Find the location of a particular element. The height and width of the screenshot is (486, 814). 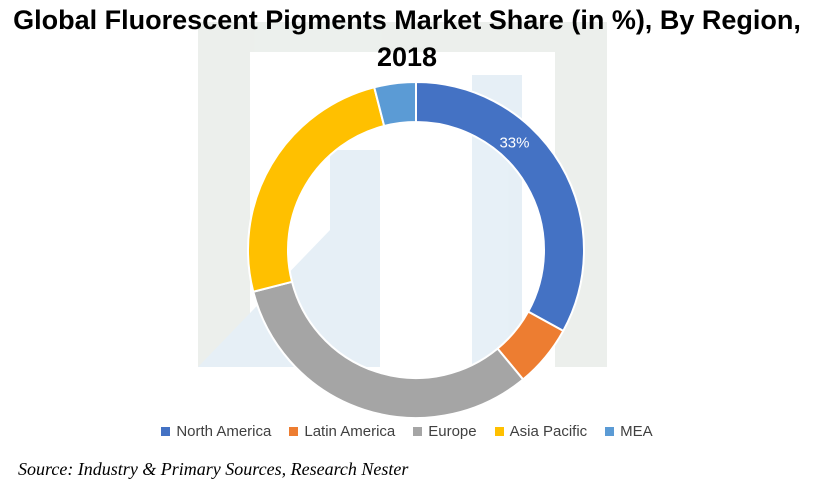

legend-swatch-north-america is located at coordinates (166, 431).